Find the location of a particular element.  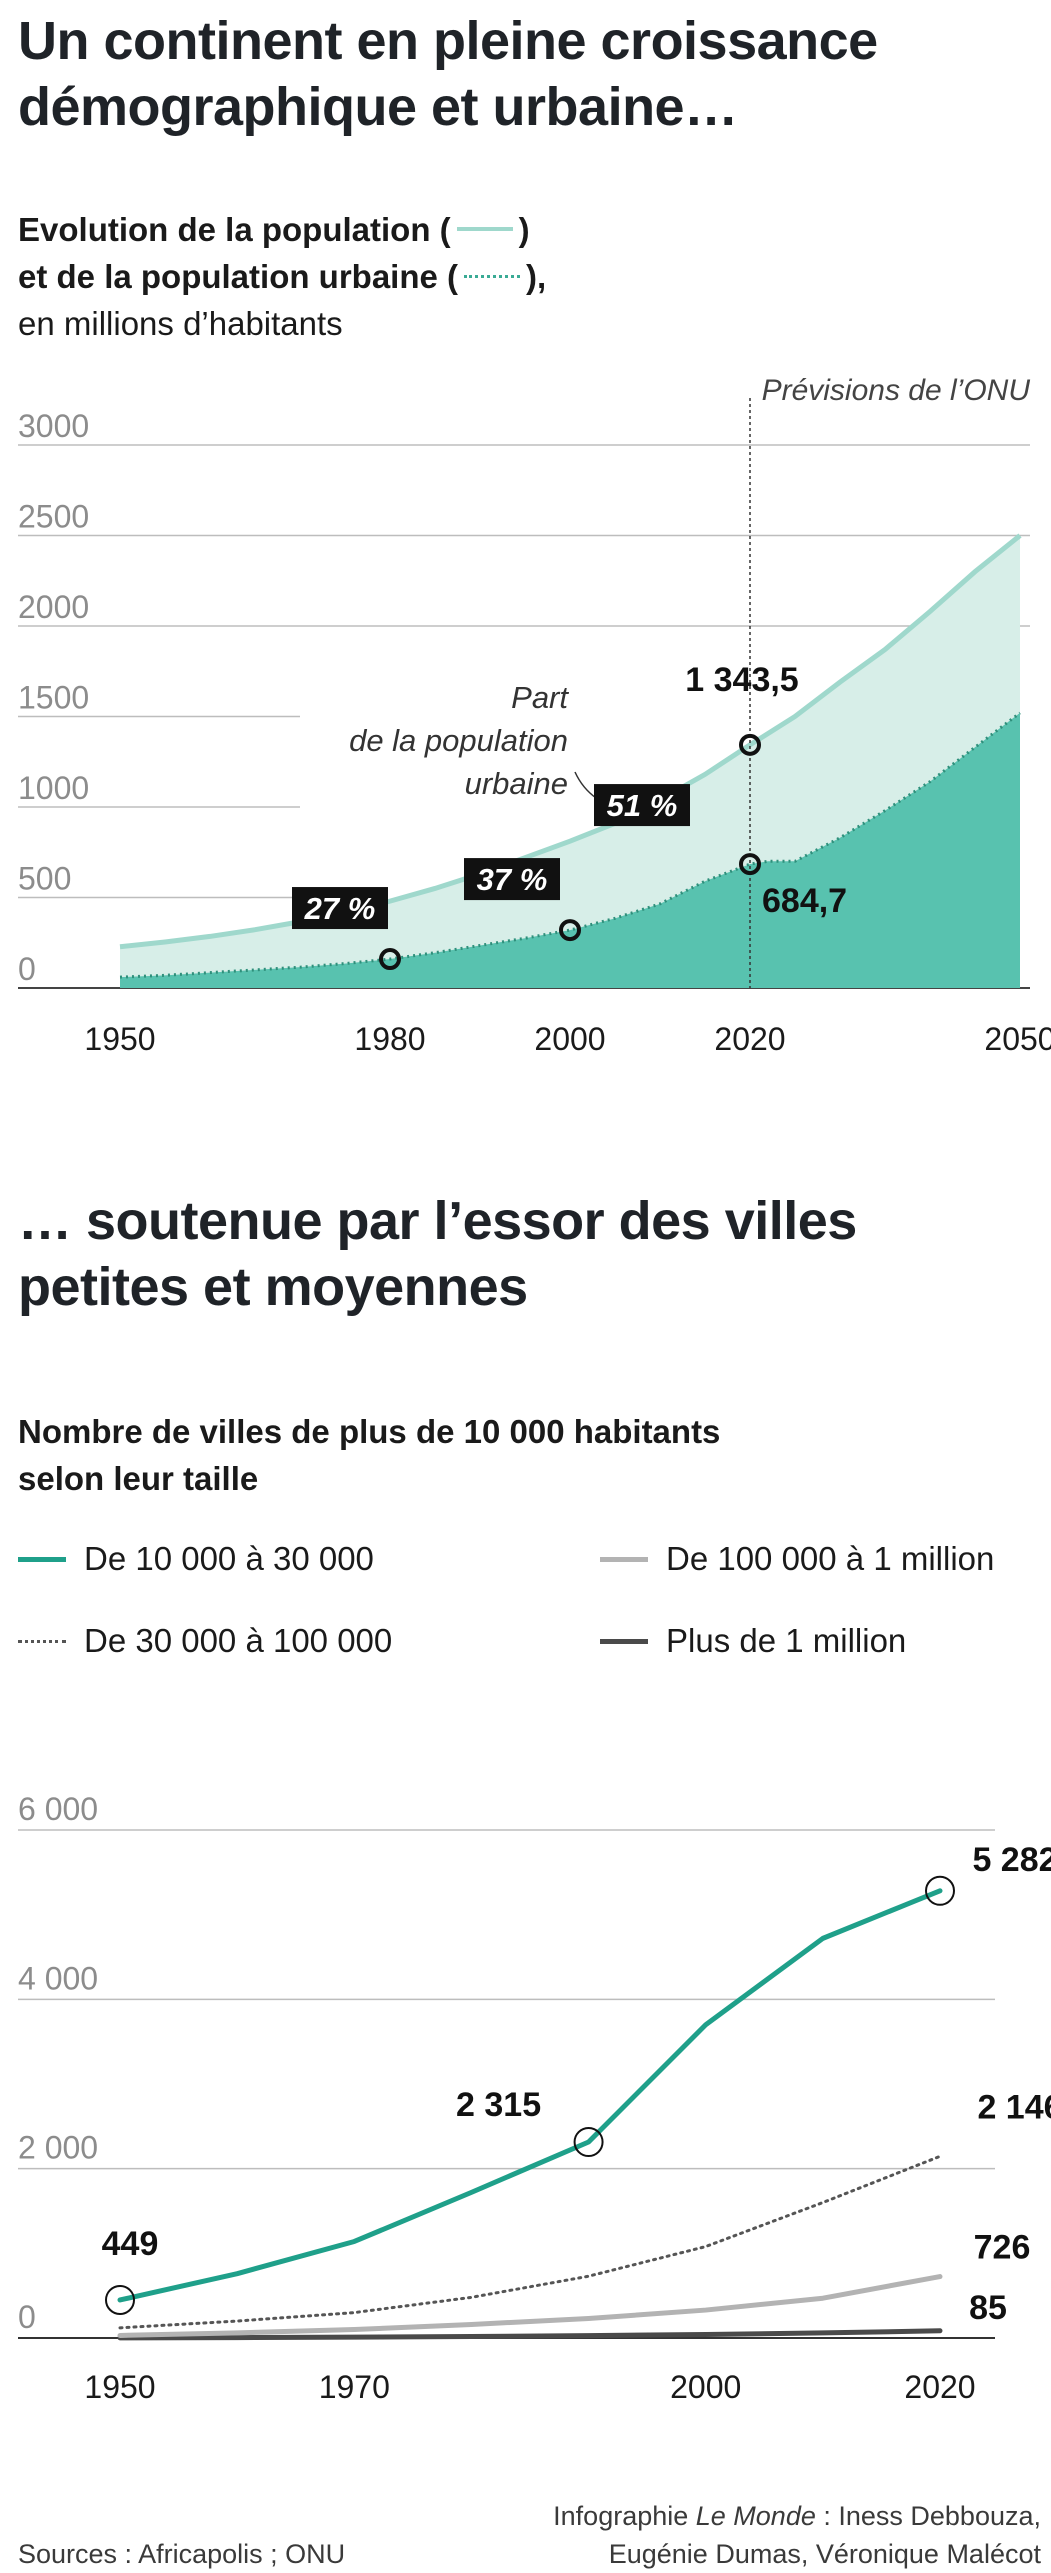

share-label-2020: 51 % is located at coordinates (642, 805).